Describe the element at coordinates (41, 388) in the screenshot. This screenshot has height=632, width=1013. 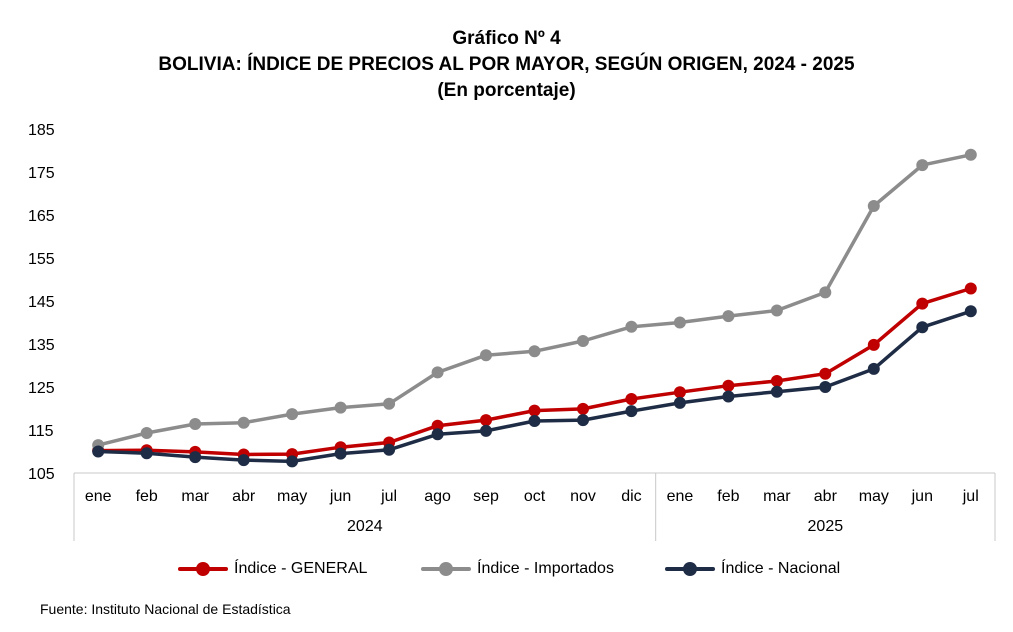
I see `y-tick-label: 125` at that location.